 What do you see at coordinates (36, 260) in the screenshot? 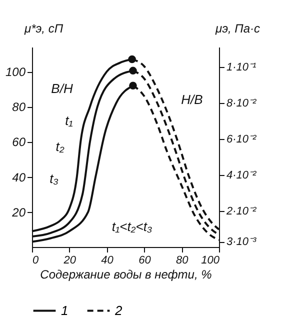
I see `x-tick-label: 0` at bounding box center [36, 260].